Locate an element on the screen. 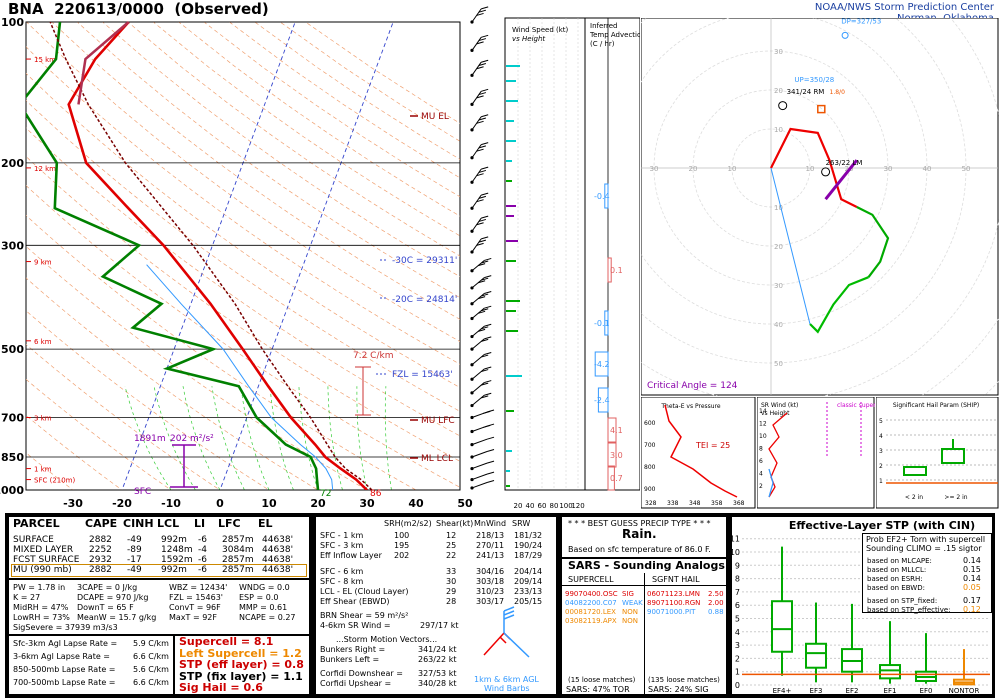  stp-ytick: 7 is located at coordinates (737, 592).